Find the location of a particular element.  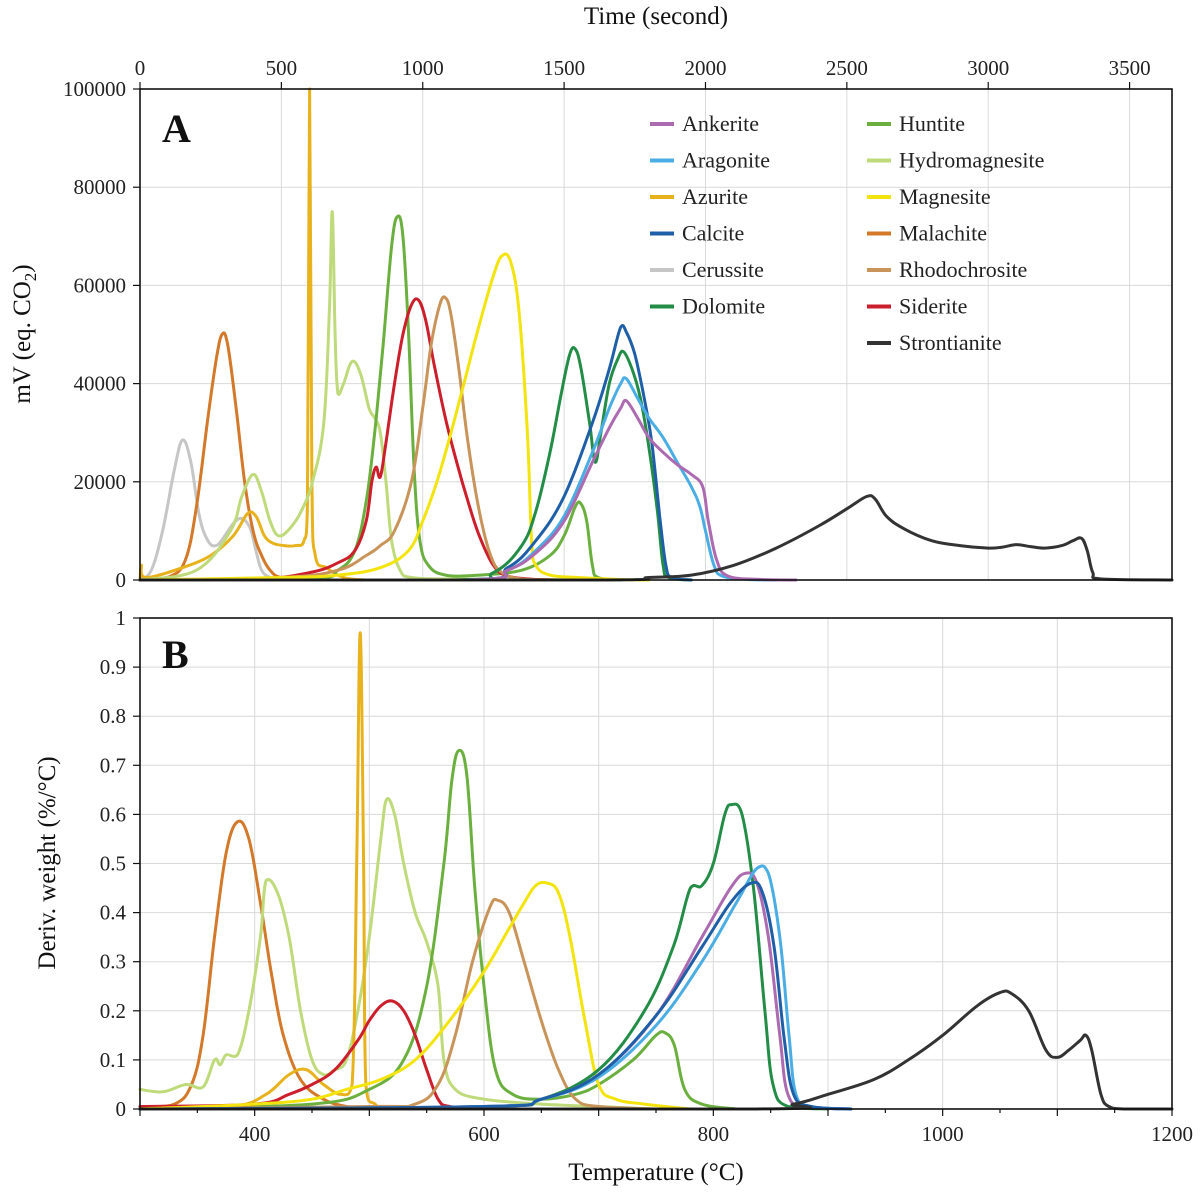

legend-label-ankerite: Ankerite is located at coordinates (720, 123).